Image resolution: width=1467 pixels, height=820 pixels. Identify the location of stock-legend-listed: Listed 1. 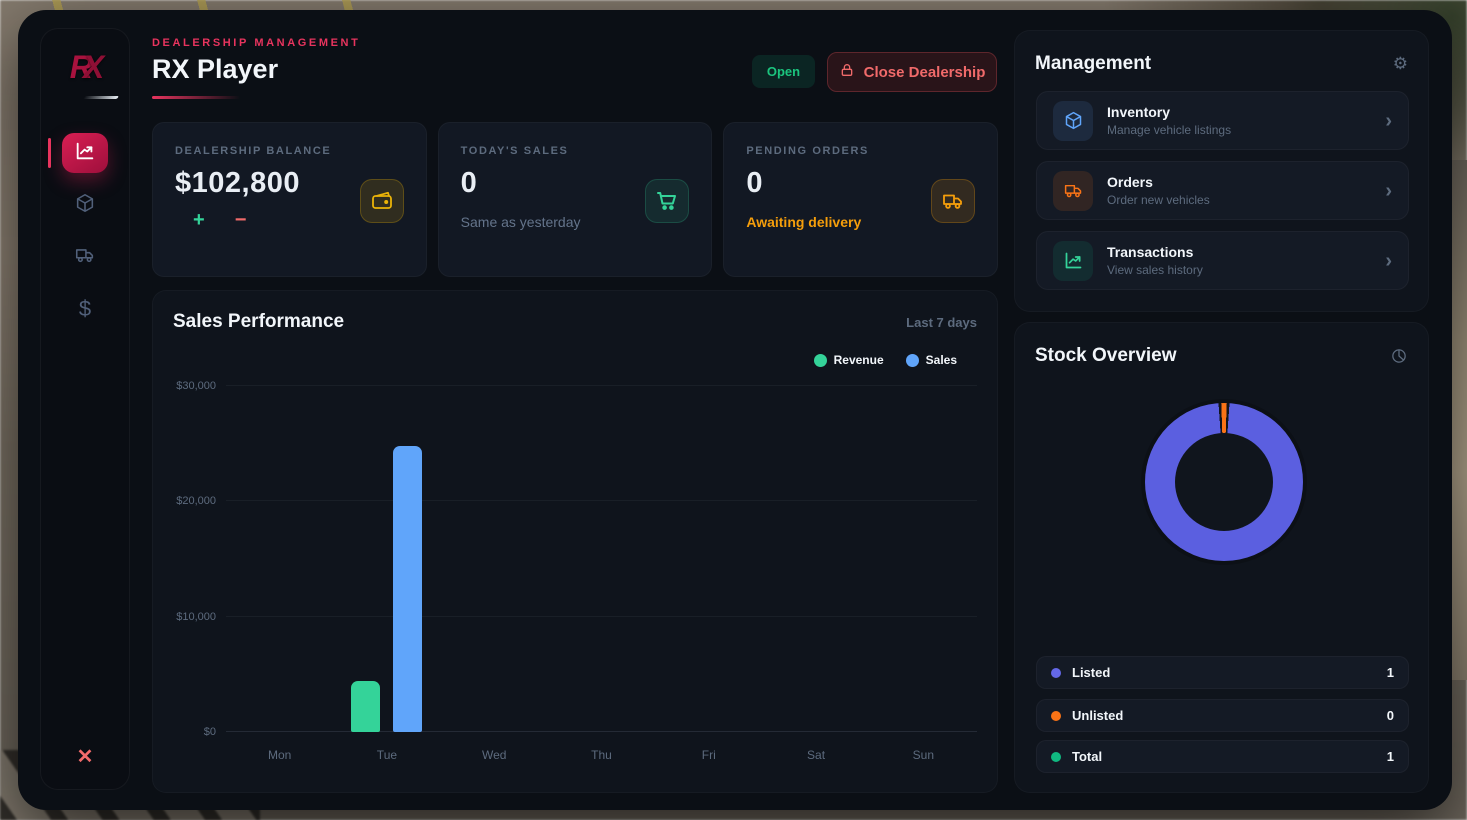
(1222, 672).